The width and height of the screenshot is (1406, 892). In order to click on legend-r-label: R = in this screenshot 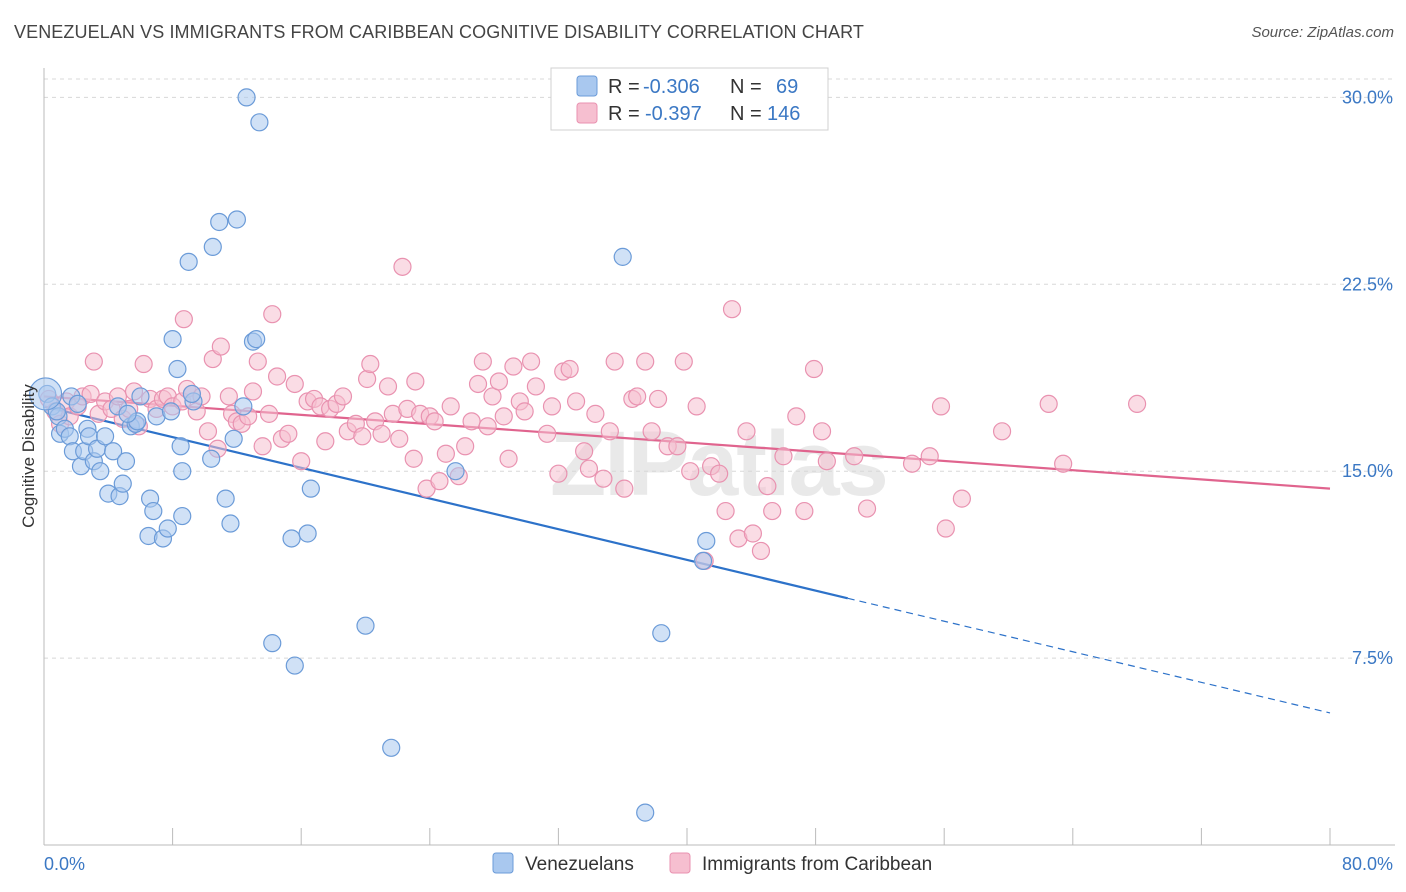, I will do `click(624, 87)`.